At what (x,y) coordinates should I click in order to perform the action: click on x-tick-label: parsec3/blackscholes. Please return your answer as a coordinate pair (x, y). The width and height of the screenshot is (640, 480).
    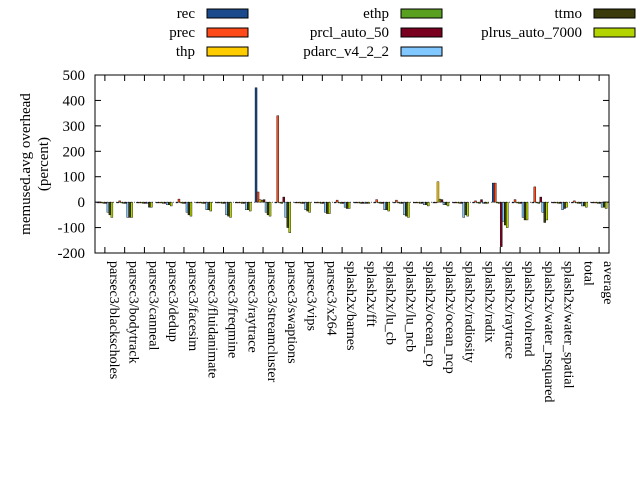
    Looking at the image, I should click on (113, 320).